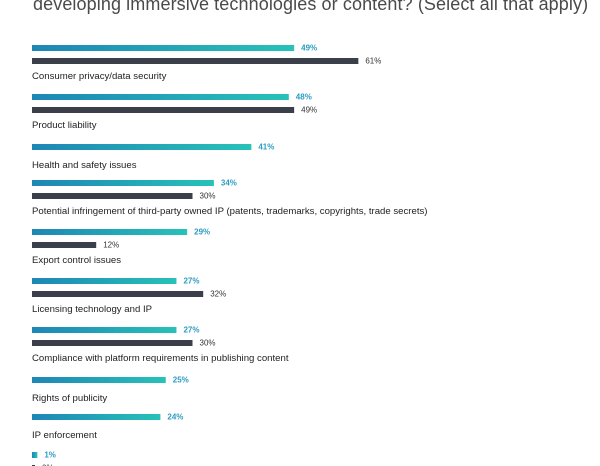 Image resolution: width=600 pixels, height=466 pixels. I want to click on bar-value-label-2: 32%, so click(218, 294).